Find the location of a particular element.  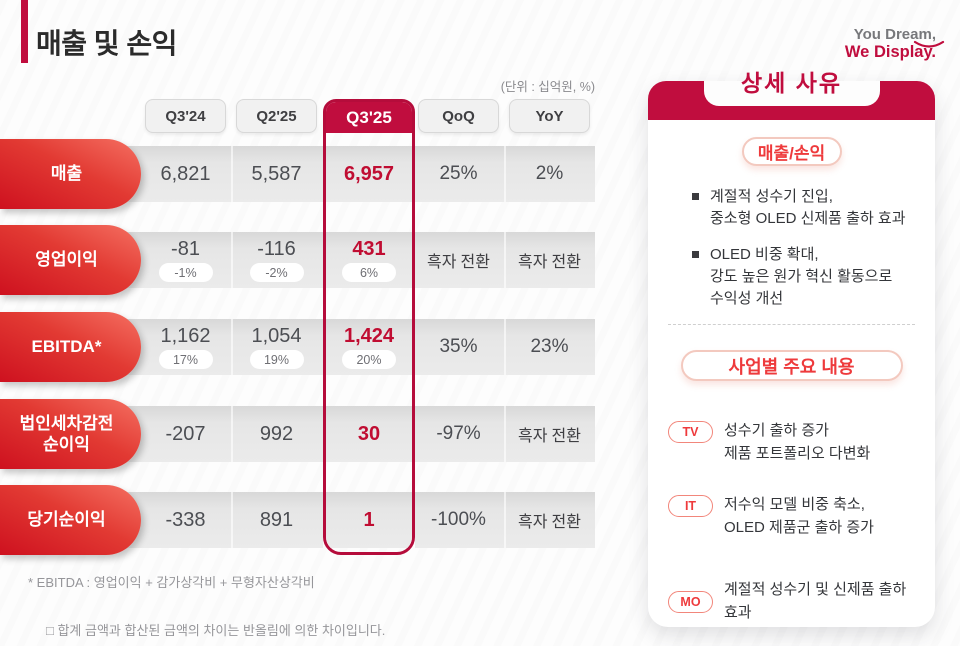

row-label: 당기순이익 is located at coordinates (70, 520).